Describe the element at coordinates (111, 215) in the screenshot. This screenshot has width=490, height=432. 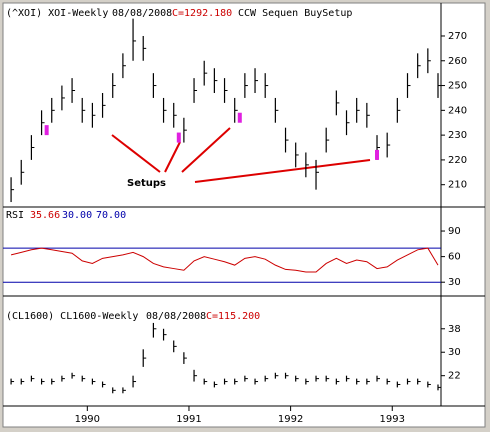
I see `rsi-upper: 70.00` at that location.